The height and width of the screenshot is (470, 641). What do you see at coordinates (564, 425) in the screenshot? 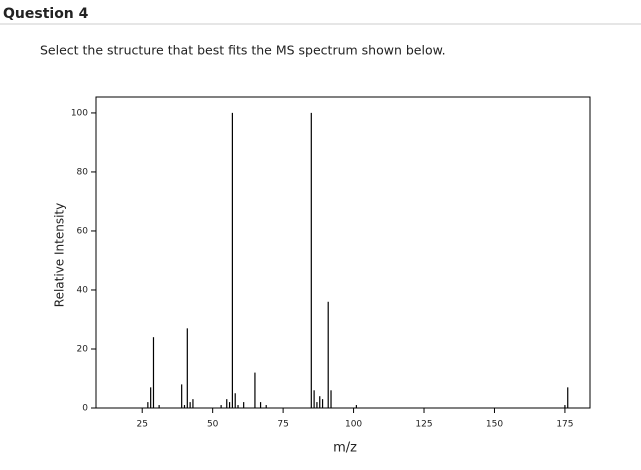
I see `x-tick-label: 175` at bounding box center [564, 425].